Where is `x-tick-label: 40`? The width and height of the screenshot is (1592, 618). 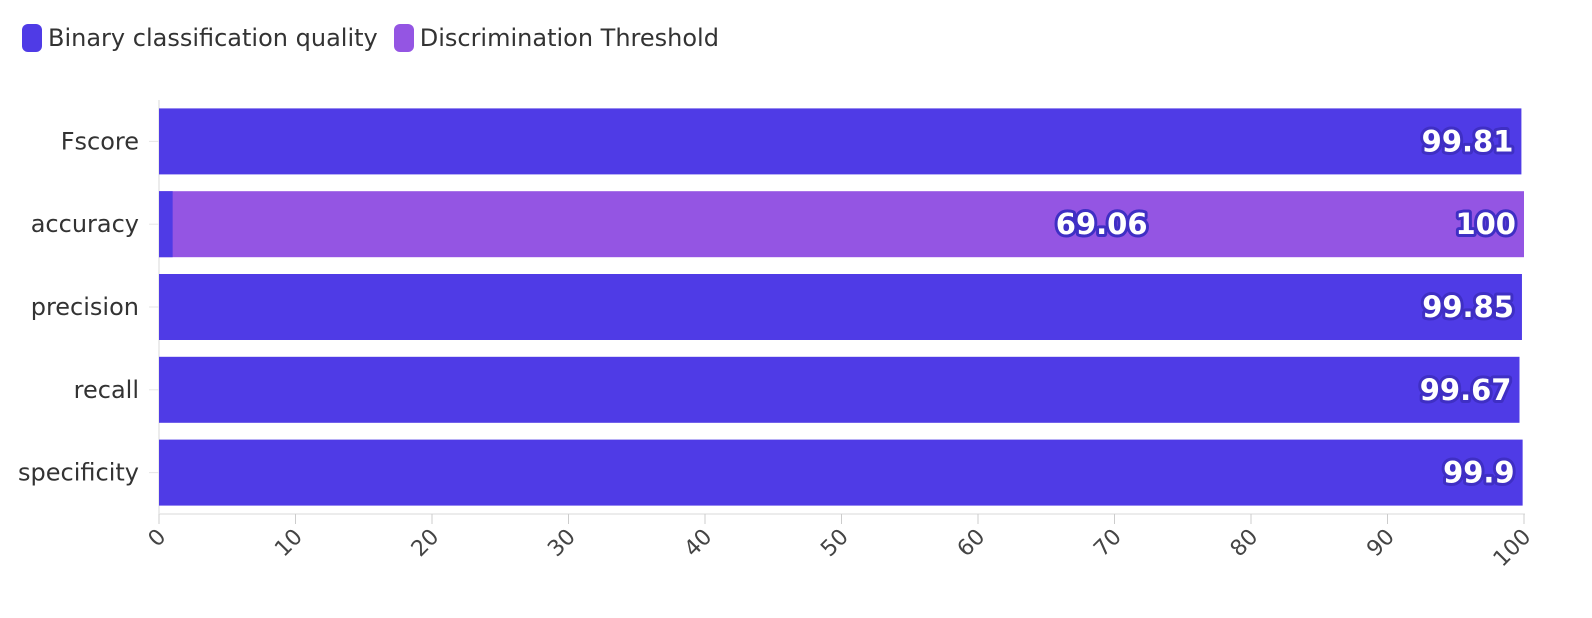
x-tick-label: 40 is located at coordinates (698, 543).